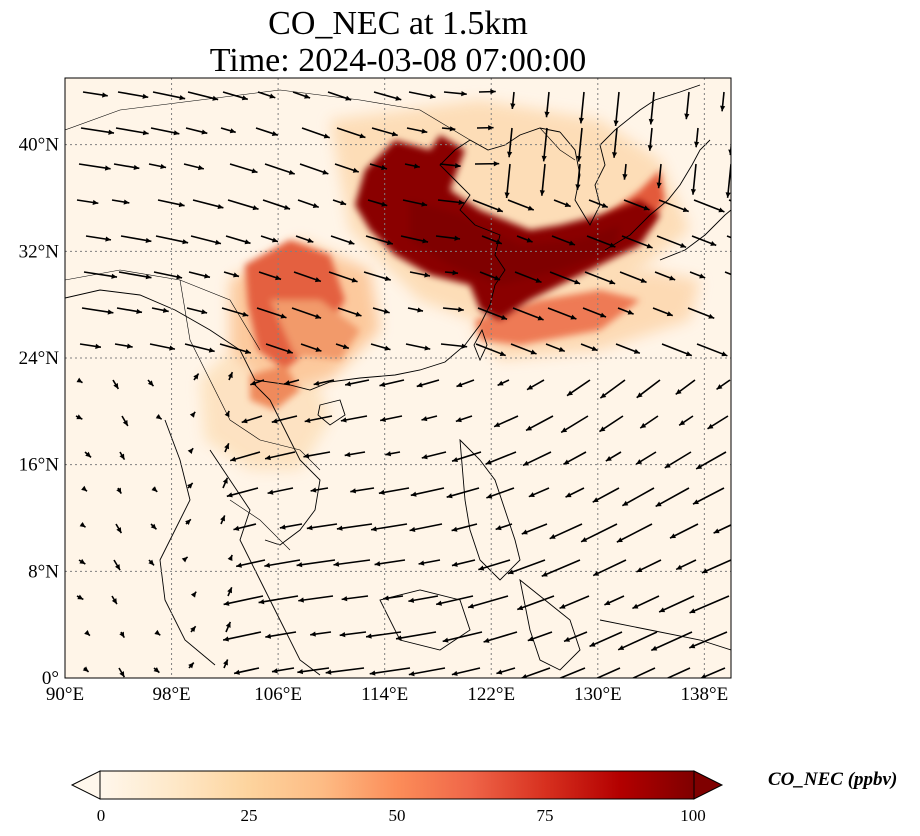 The height and width of the screenshot is (836, 920). Describe the element at coordinates (708, 785) in the screenshot. I see `colorbar-extend-max` at that location.